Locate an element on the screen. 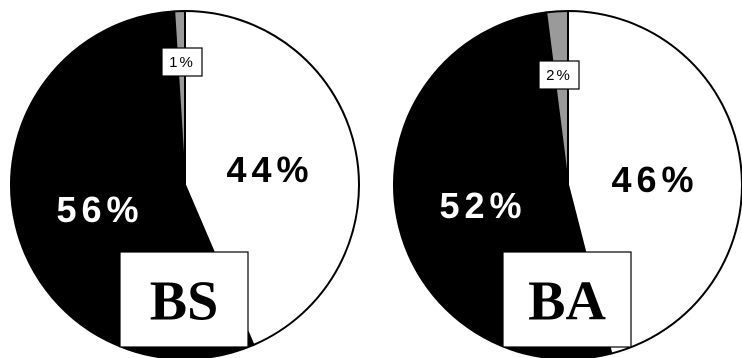  chart-name-label: BS is located at coordinates (184, 302).